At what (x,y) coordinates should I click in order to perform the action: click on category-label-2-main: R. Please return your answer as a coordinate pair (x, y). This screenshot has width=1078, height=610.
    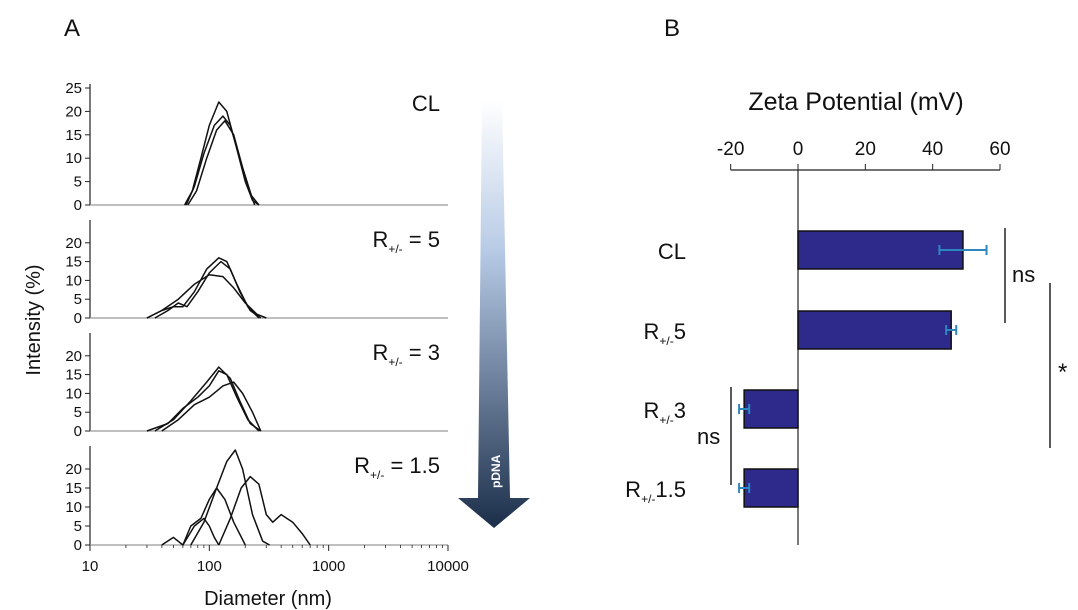
    Looking at the image, I should click on (652, 410).